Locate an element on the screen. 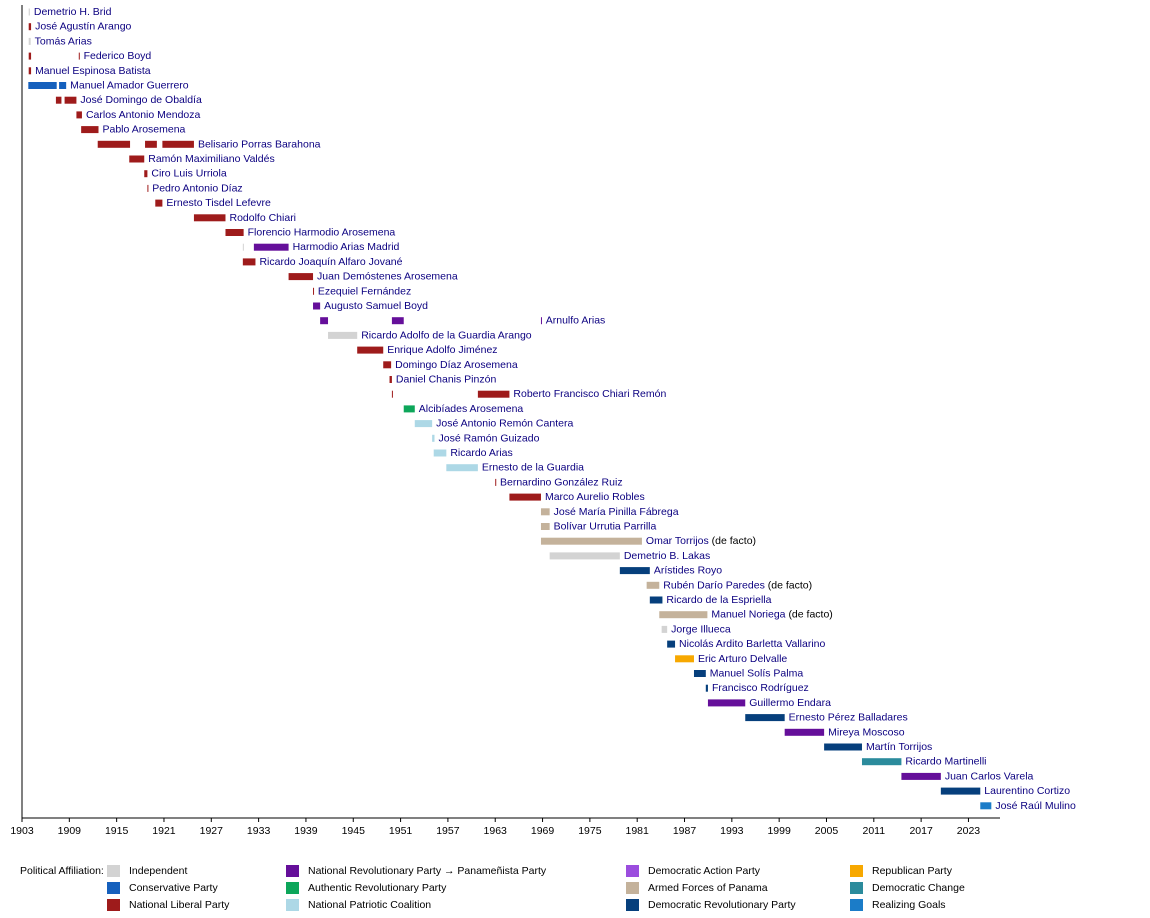 This screenshot has height=918, width=1150. x-tick-label: 1957 is located at coordinates (448, 831).